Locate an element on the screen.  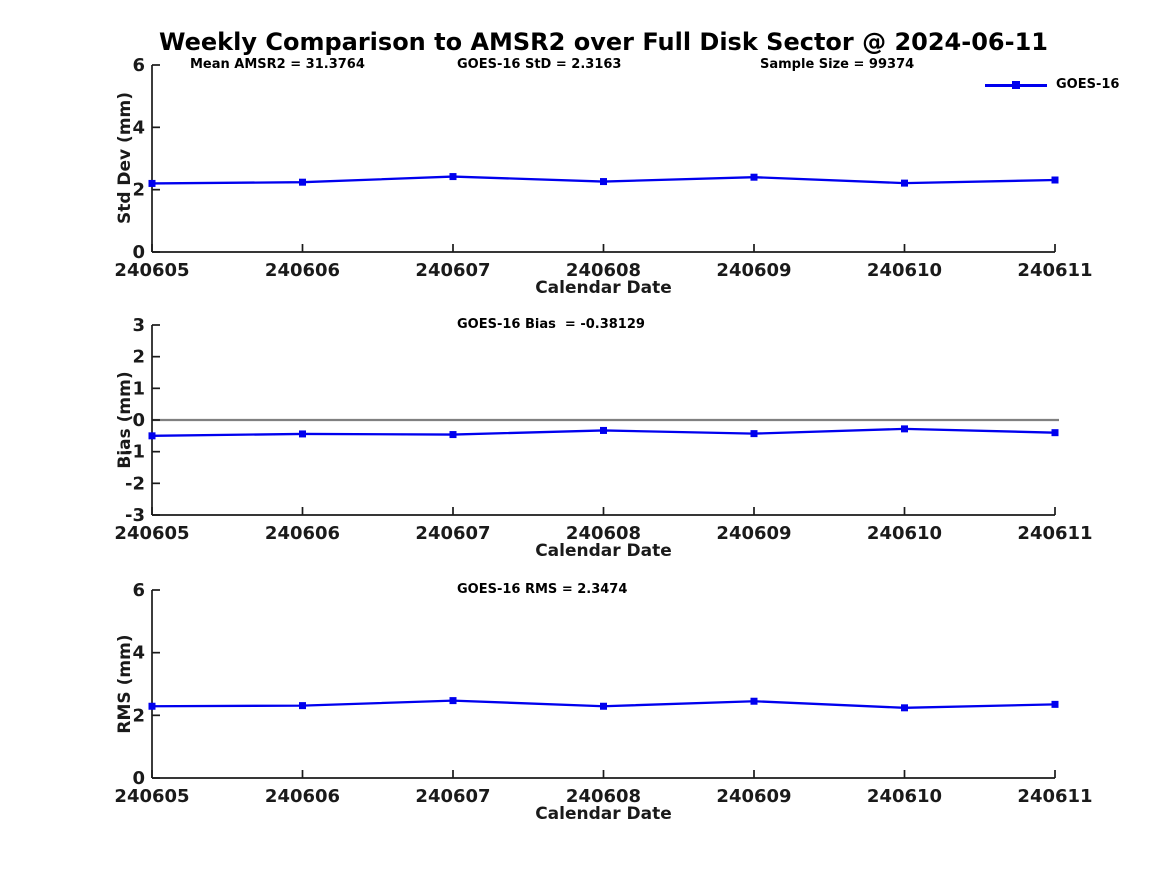
annotation-sample-size: Sample Size = 99374 is located at coordinates (837, 64).